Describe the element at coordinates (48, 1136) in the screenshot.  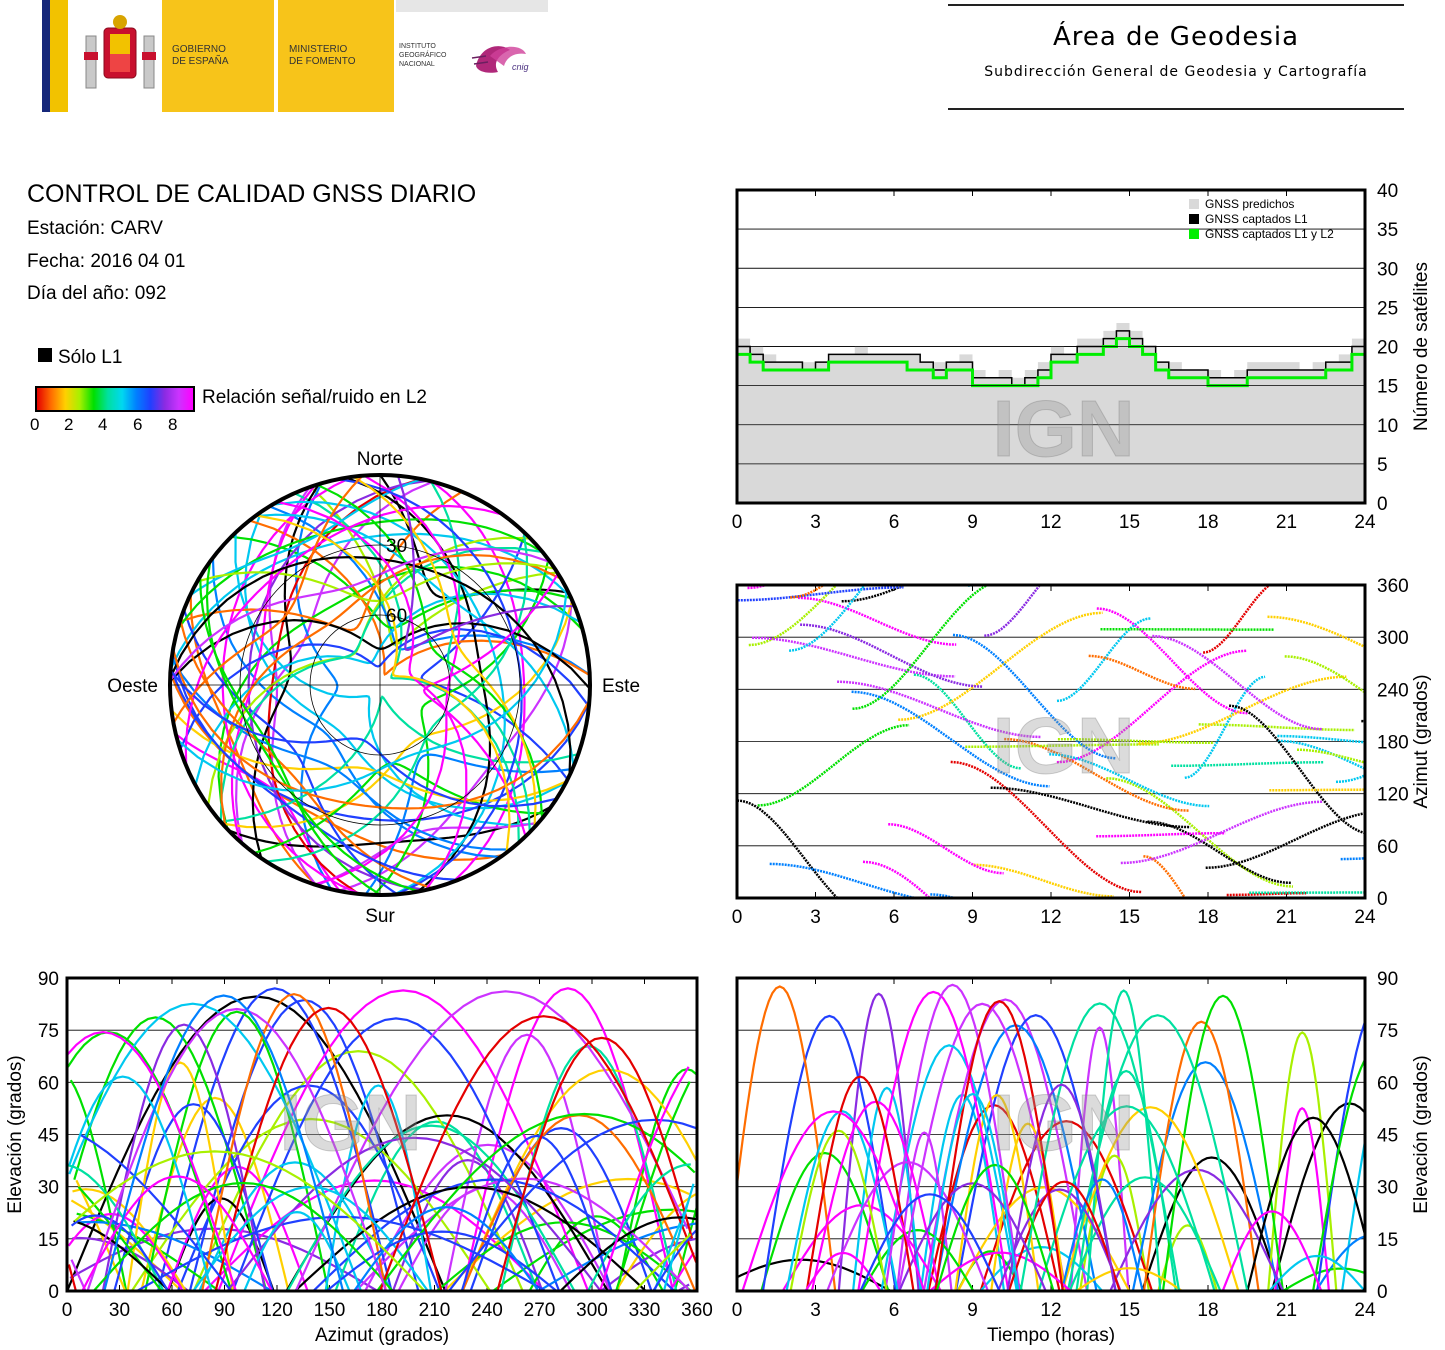
I see `y-tick-label: 45` at that location.